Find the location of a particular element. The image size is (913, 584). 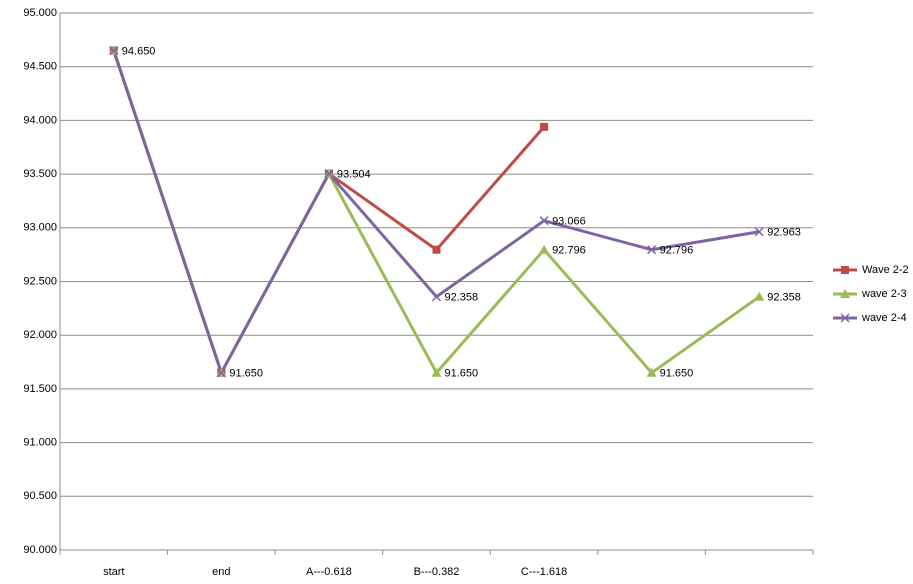

y-tick-label: 94.000 is located at coordinates (40, 120).